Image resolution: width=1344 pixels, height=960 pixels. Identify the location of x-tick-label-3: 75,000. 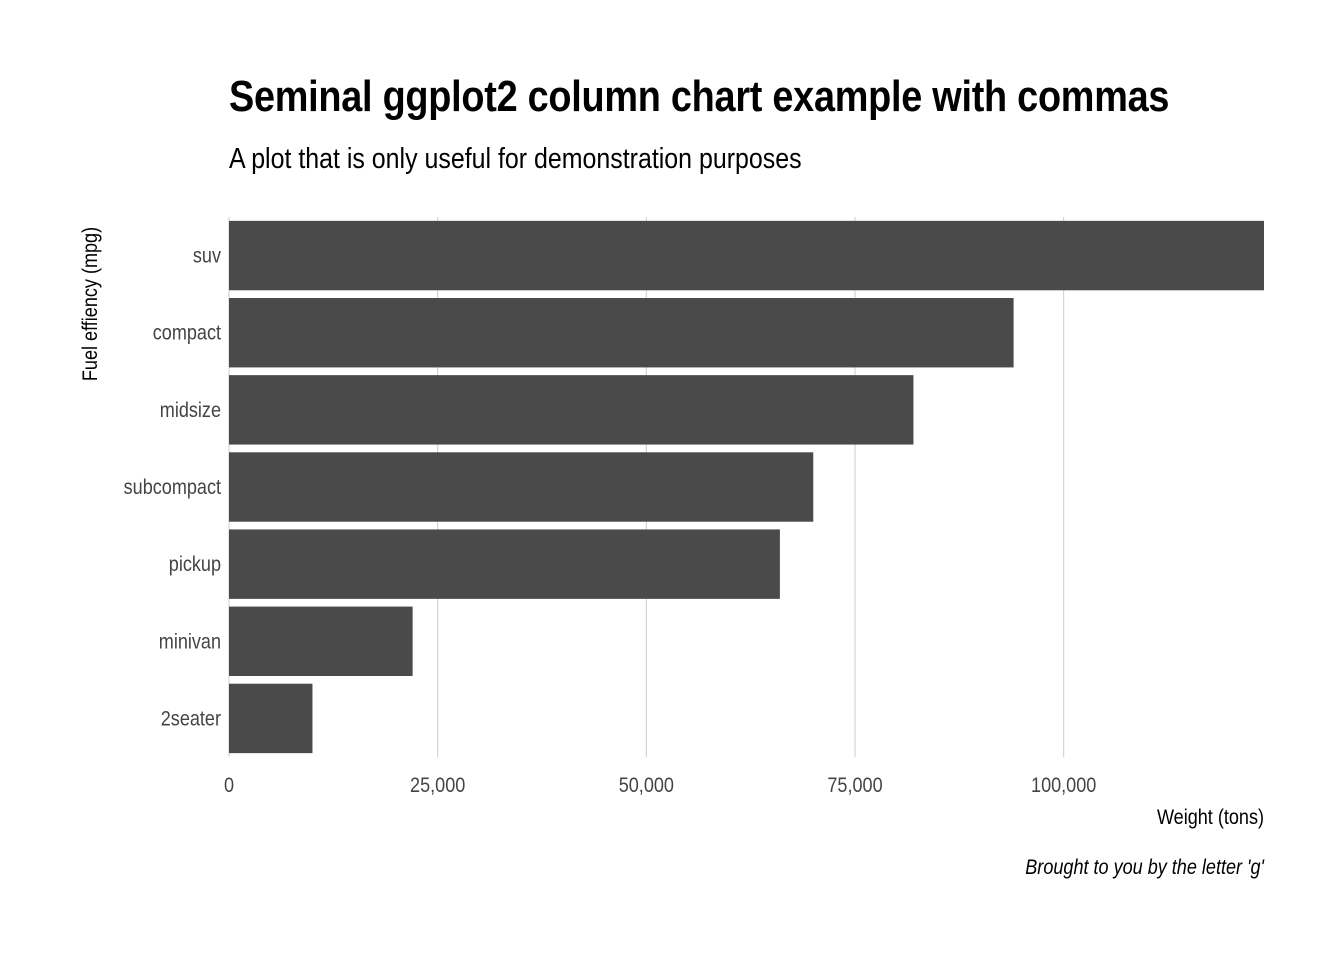
(854, 786).